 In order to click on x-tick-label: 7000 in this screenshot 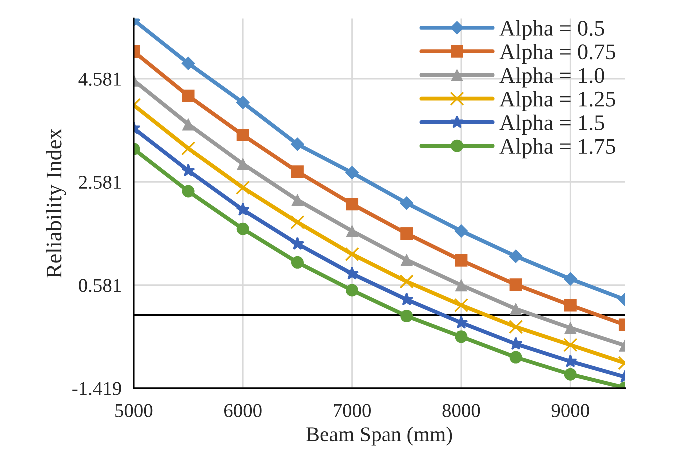, I will do `click(352, 411)`.